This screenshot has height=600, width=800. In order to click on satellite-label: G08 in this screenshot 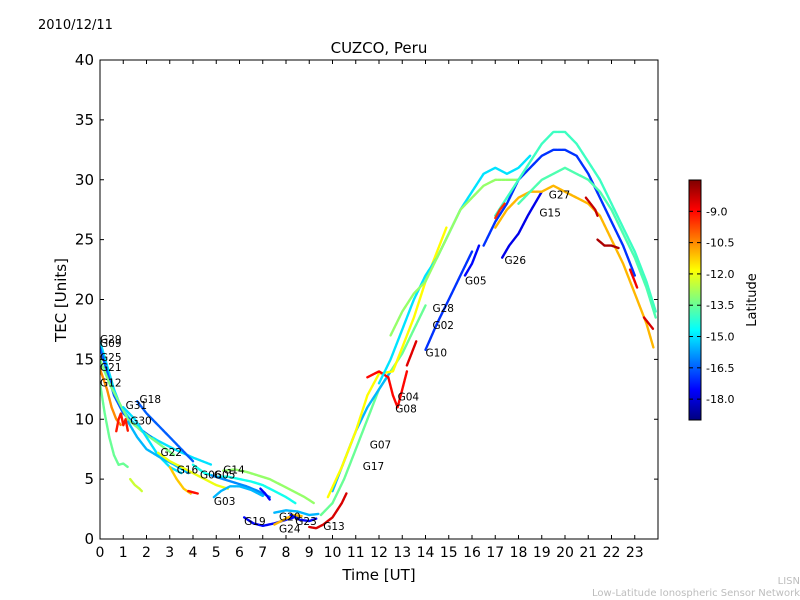, I will do `click(406, 410)`.